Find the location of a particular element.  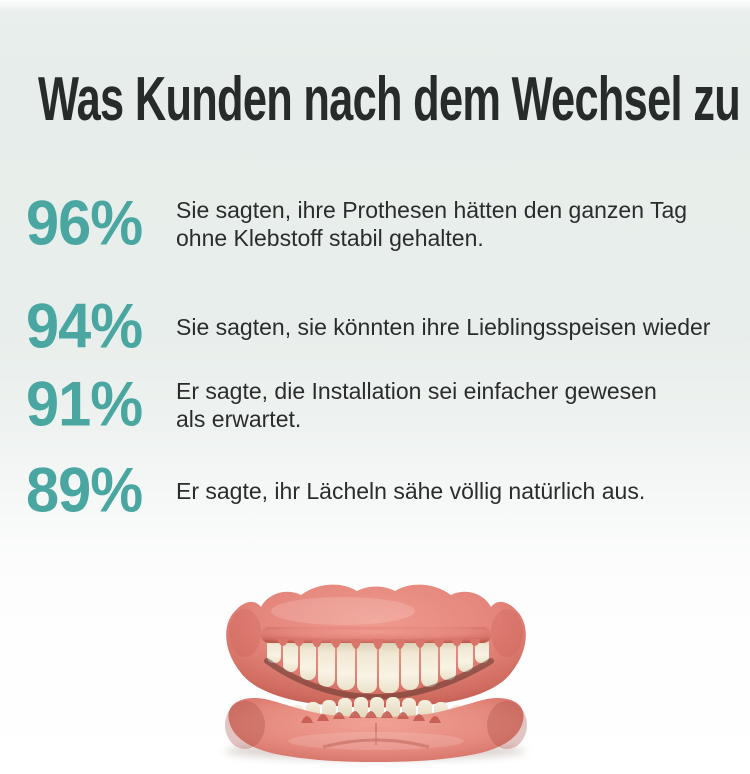

stat-percent: 91% is located at coordinates (84, 404).